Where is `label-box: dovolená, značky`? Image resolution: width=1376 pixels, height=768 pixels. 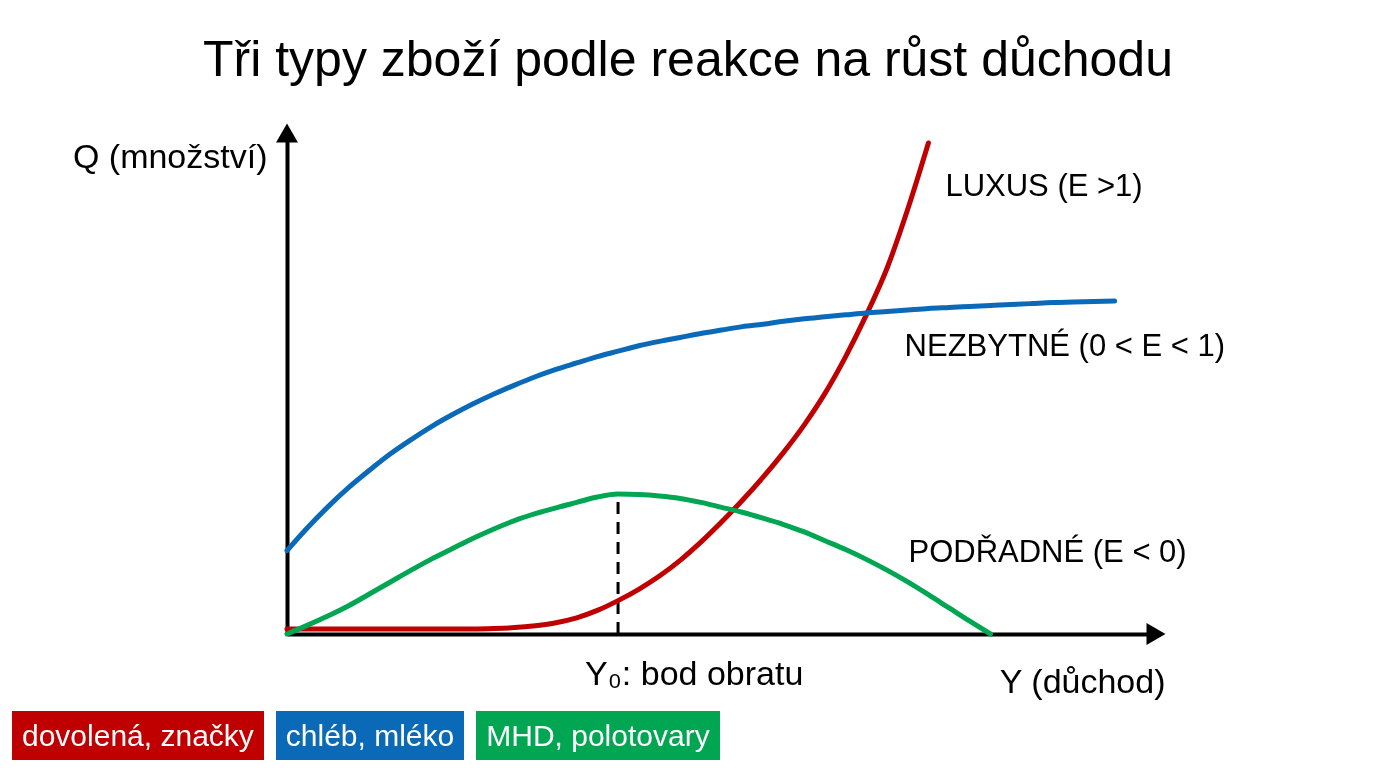
label-box: dovolená, značky is located at coordinates (138, 735).